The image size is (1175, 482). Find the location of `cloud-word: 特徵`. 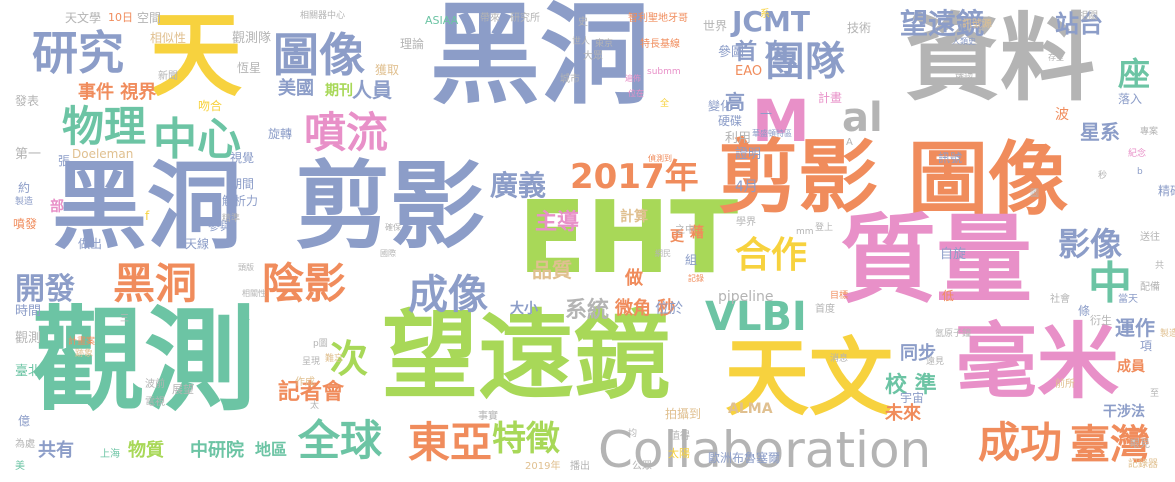

cloud-word: 特徵 is located at coordinates (526, 439).